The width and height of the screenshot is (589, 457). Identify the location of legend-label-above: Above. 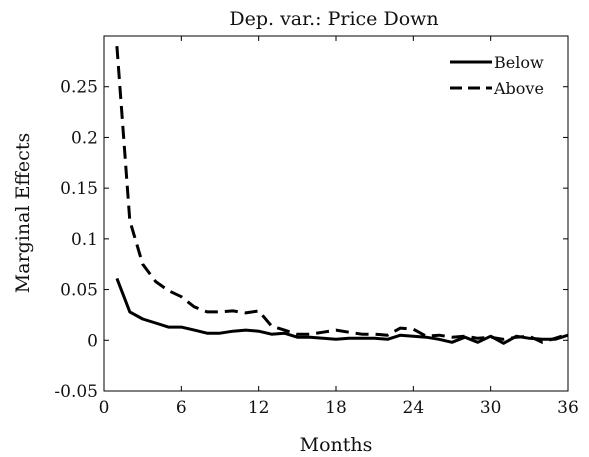
(518, 88).